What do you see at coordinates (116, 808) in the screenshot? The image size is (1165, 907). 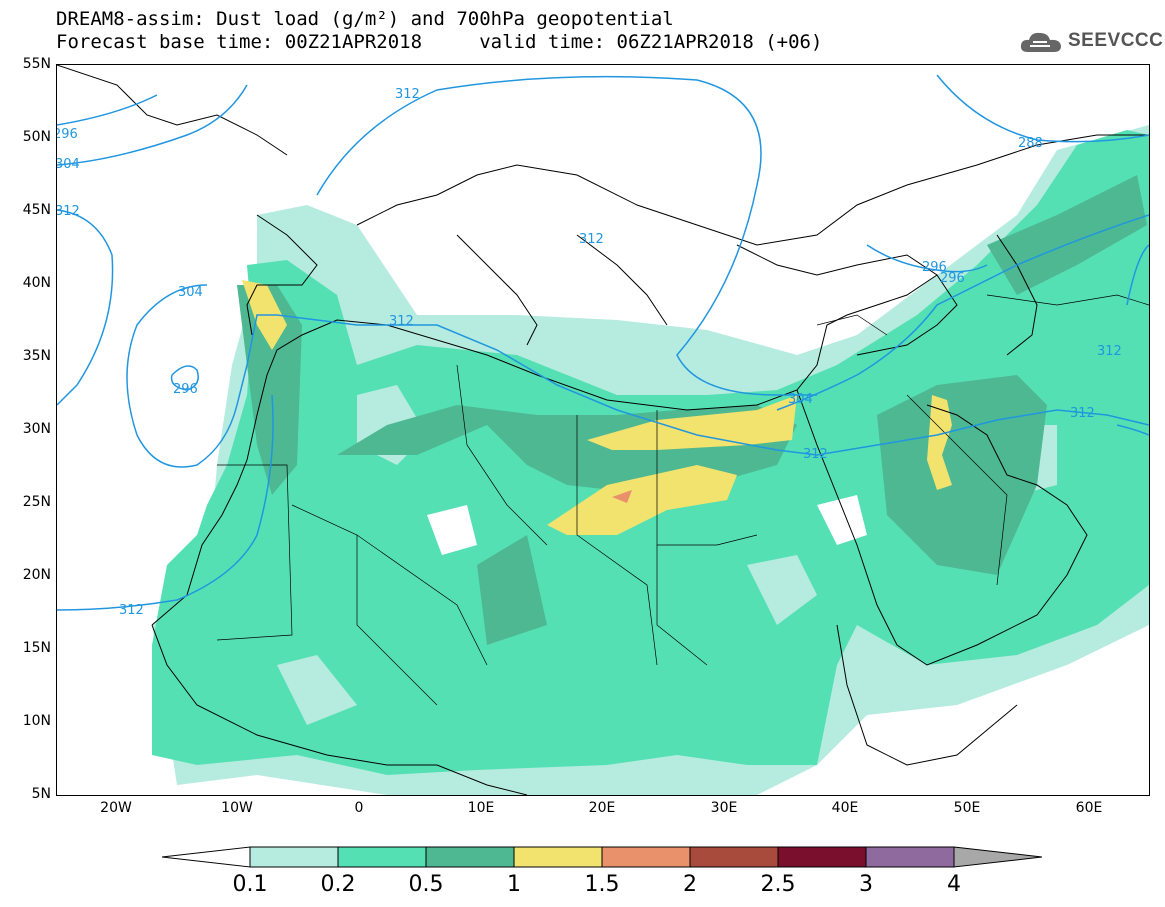 I see `lon-label: 20W` at bounding box center [116, 808].